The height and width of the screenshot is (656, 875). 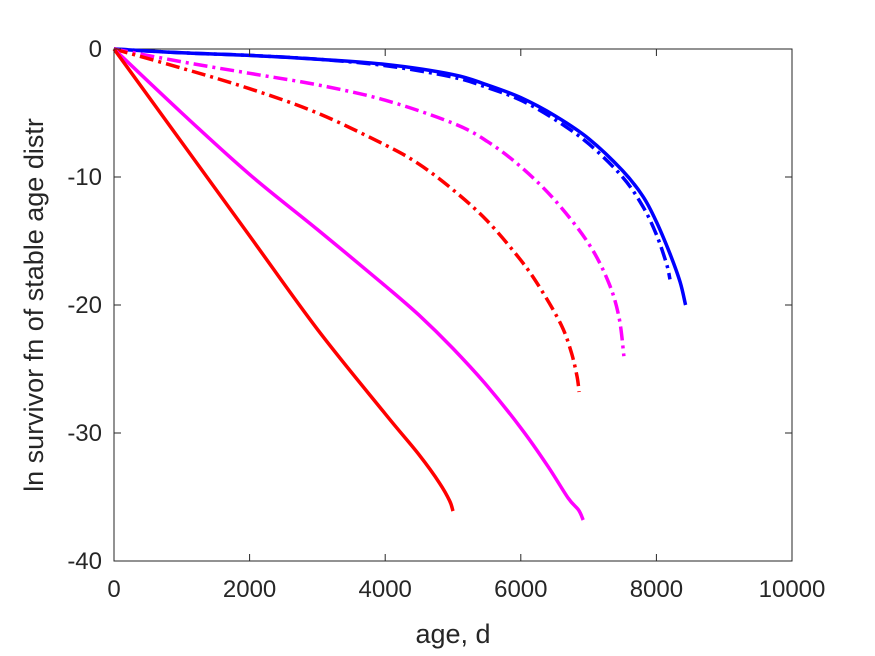 What do you see at coordinates (84, 561) in the screenshot?
I see `y-tick-label: -40` at bounding box center [84, 561].